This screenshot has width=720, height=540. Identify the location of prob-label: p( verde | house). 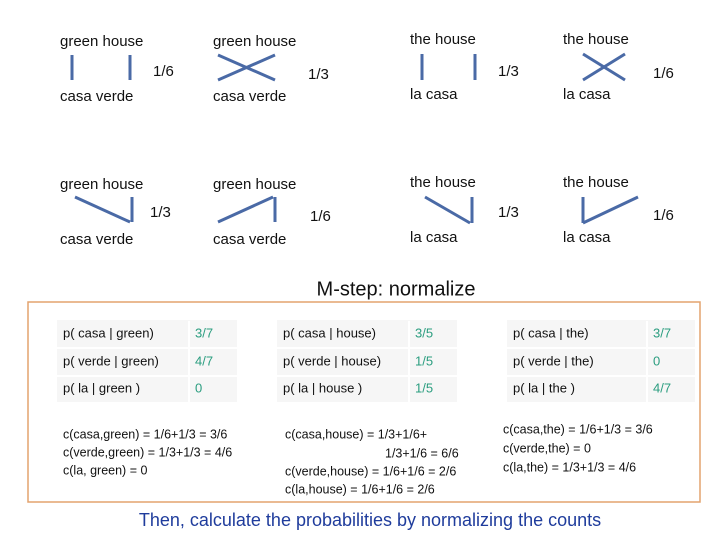
(332, 360).